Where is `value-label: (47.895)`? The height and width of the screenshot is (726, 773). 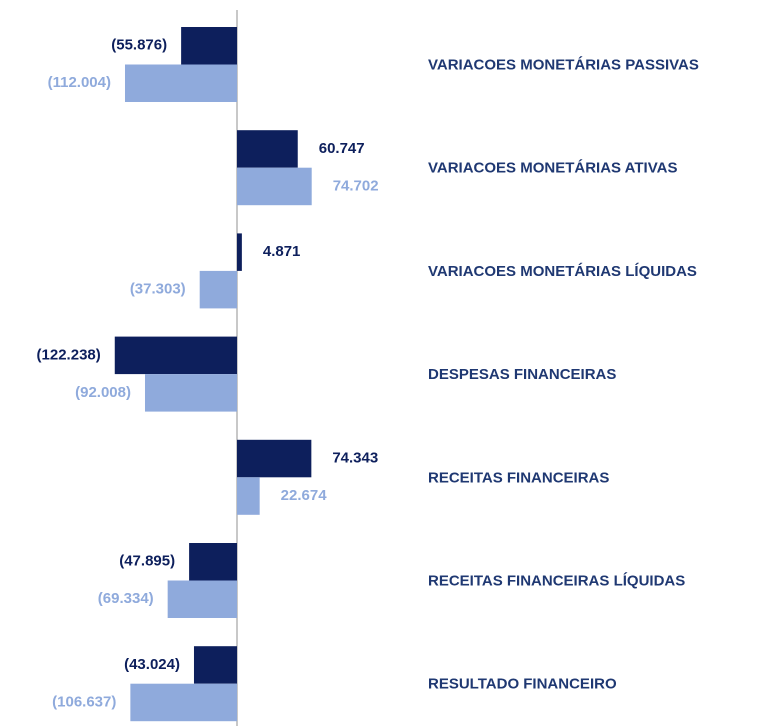
value-label: (47.895) is located at coordinates (147, 561).